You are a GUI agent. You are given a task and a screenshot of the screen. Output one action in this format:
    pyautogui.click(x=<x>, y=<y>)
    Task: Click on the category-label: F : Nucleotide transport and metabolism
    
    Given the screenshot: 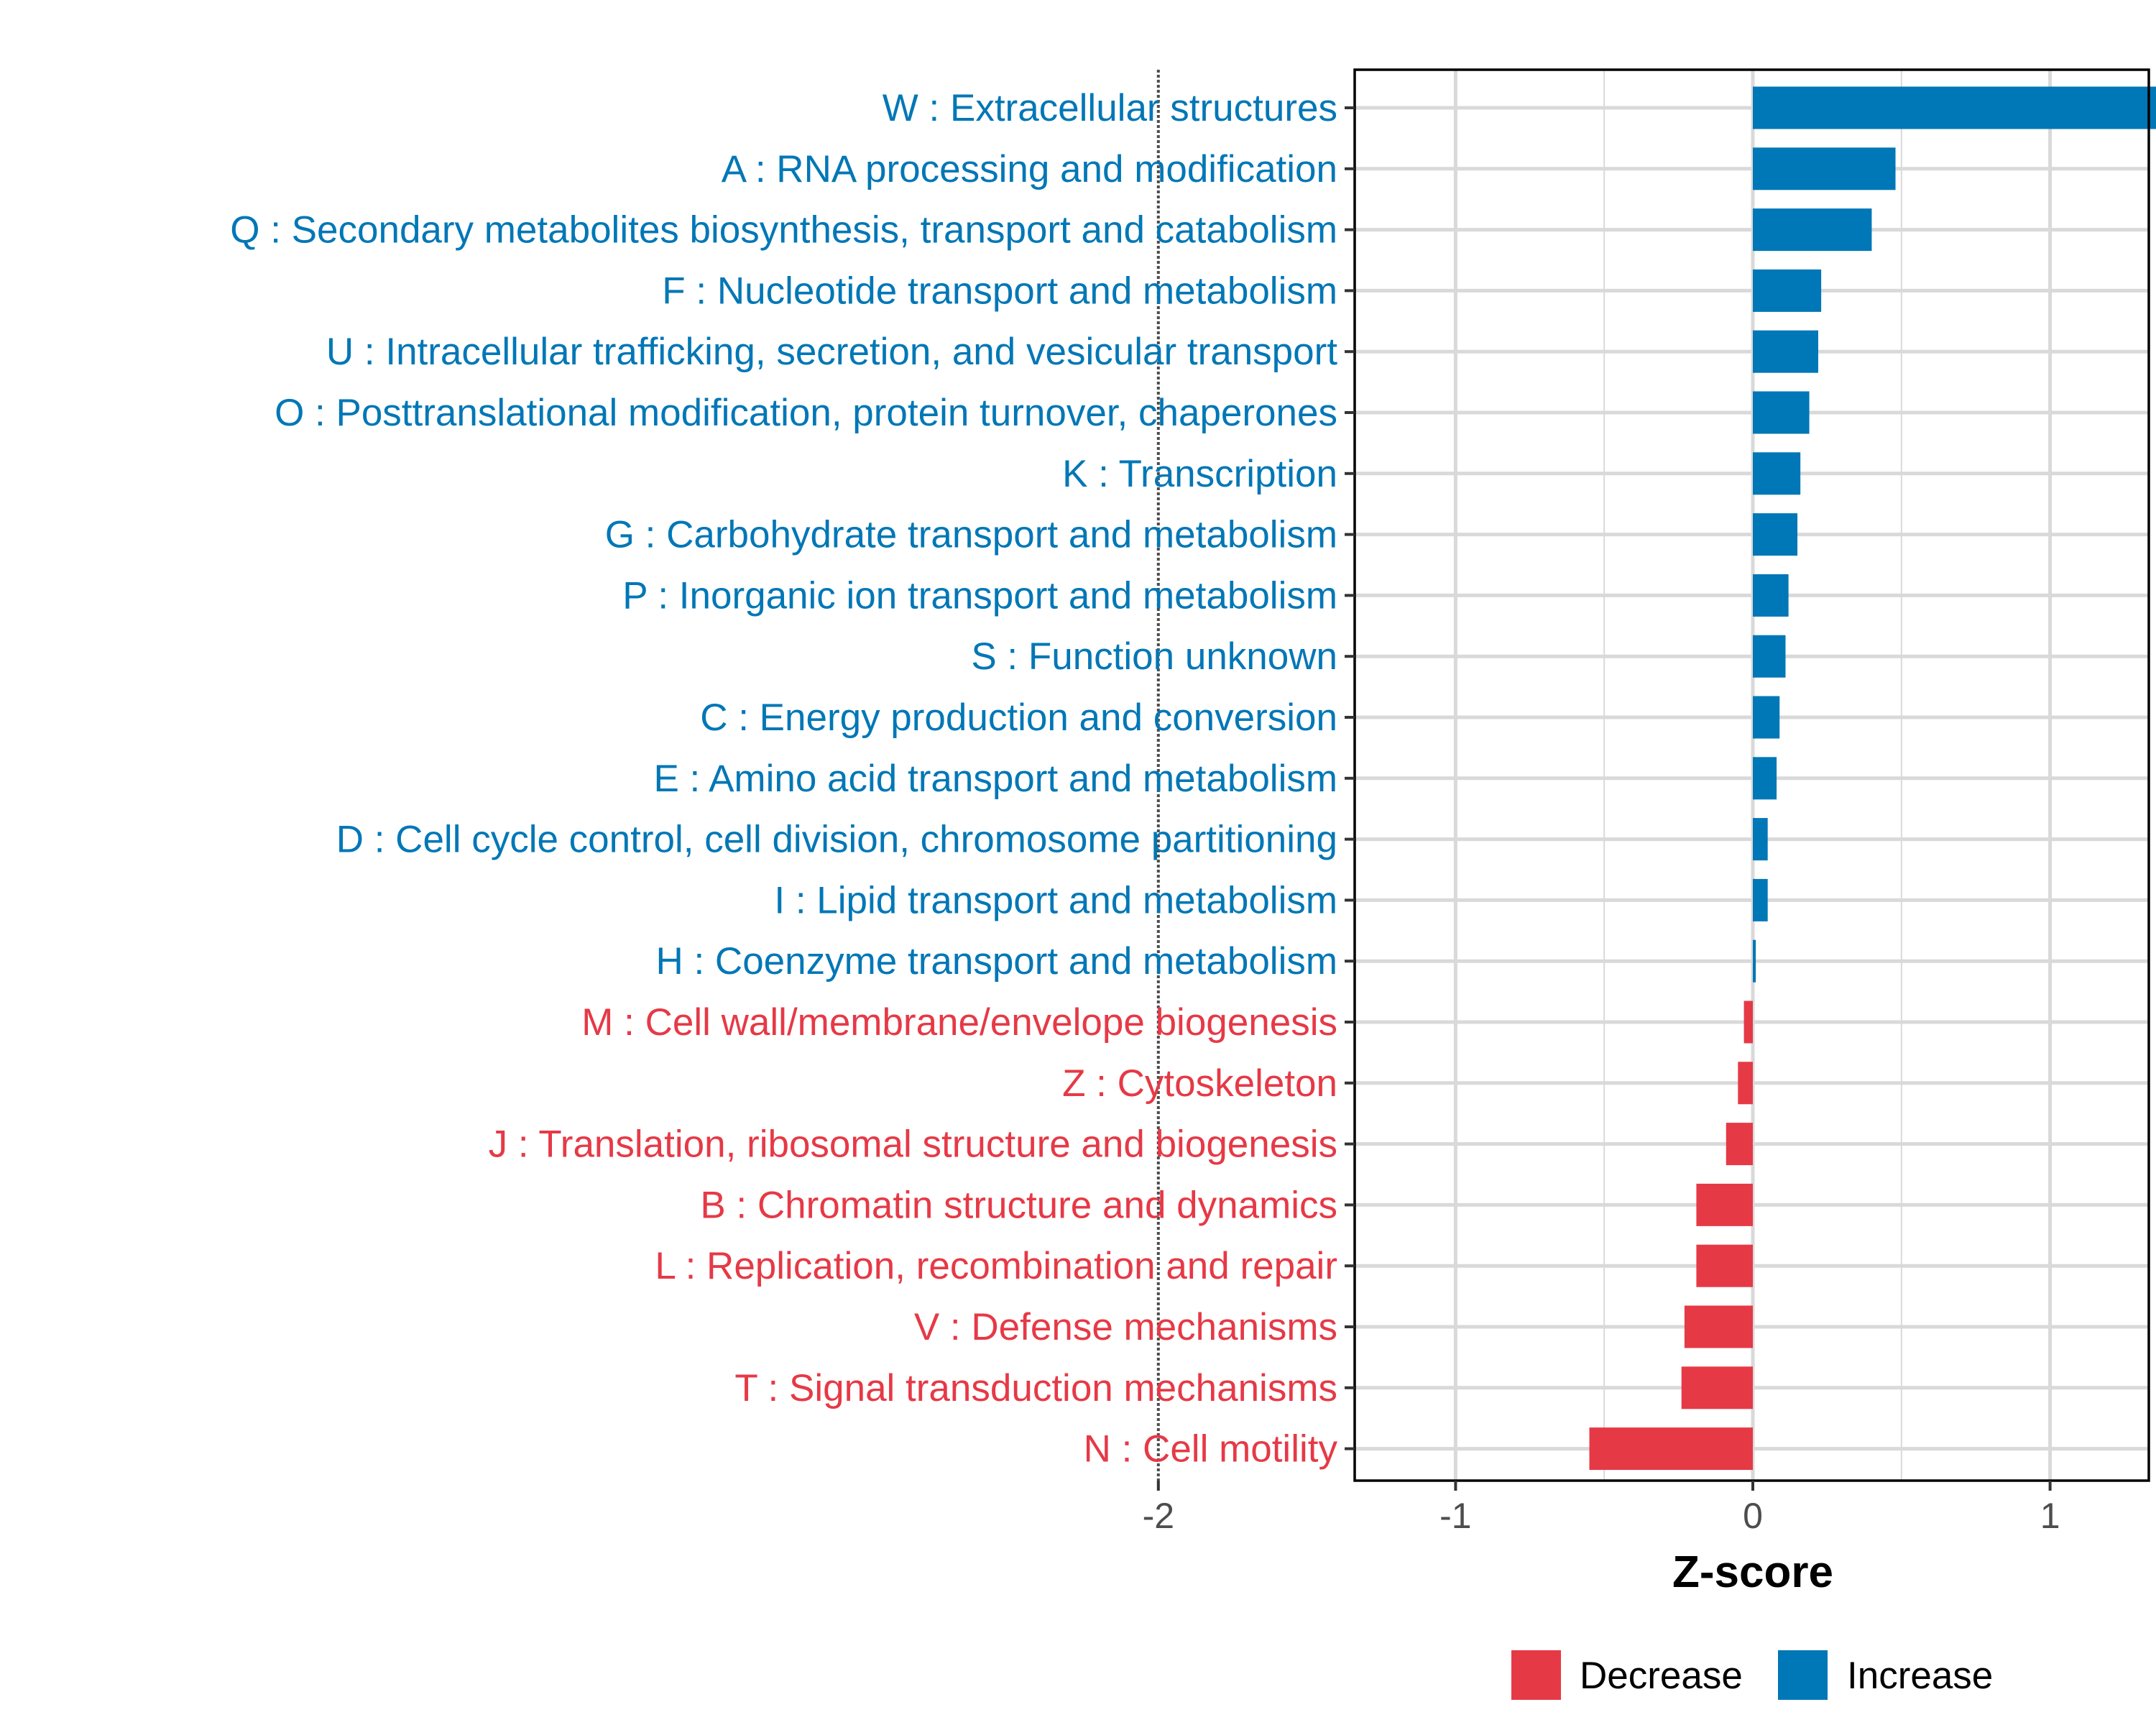 What is the action you would take?
    pyautogui.click(x=1000, y=291)
    